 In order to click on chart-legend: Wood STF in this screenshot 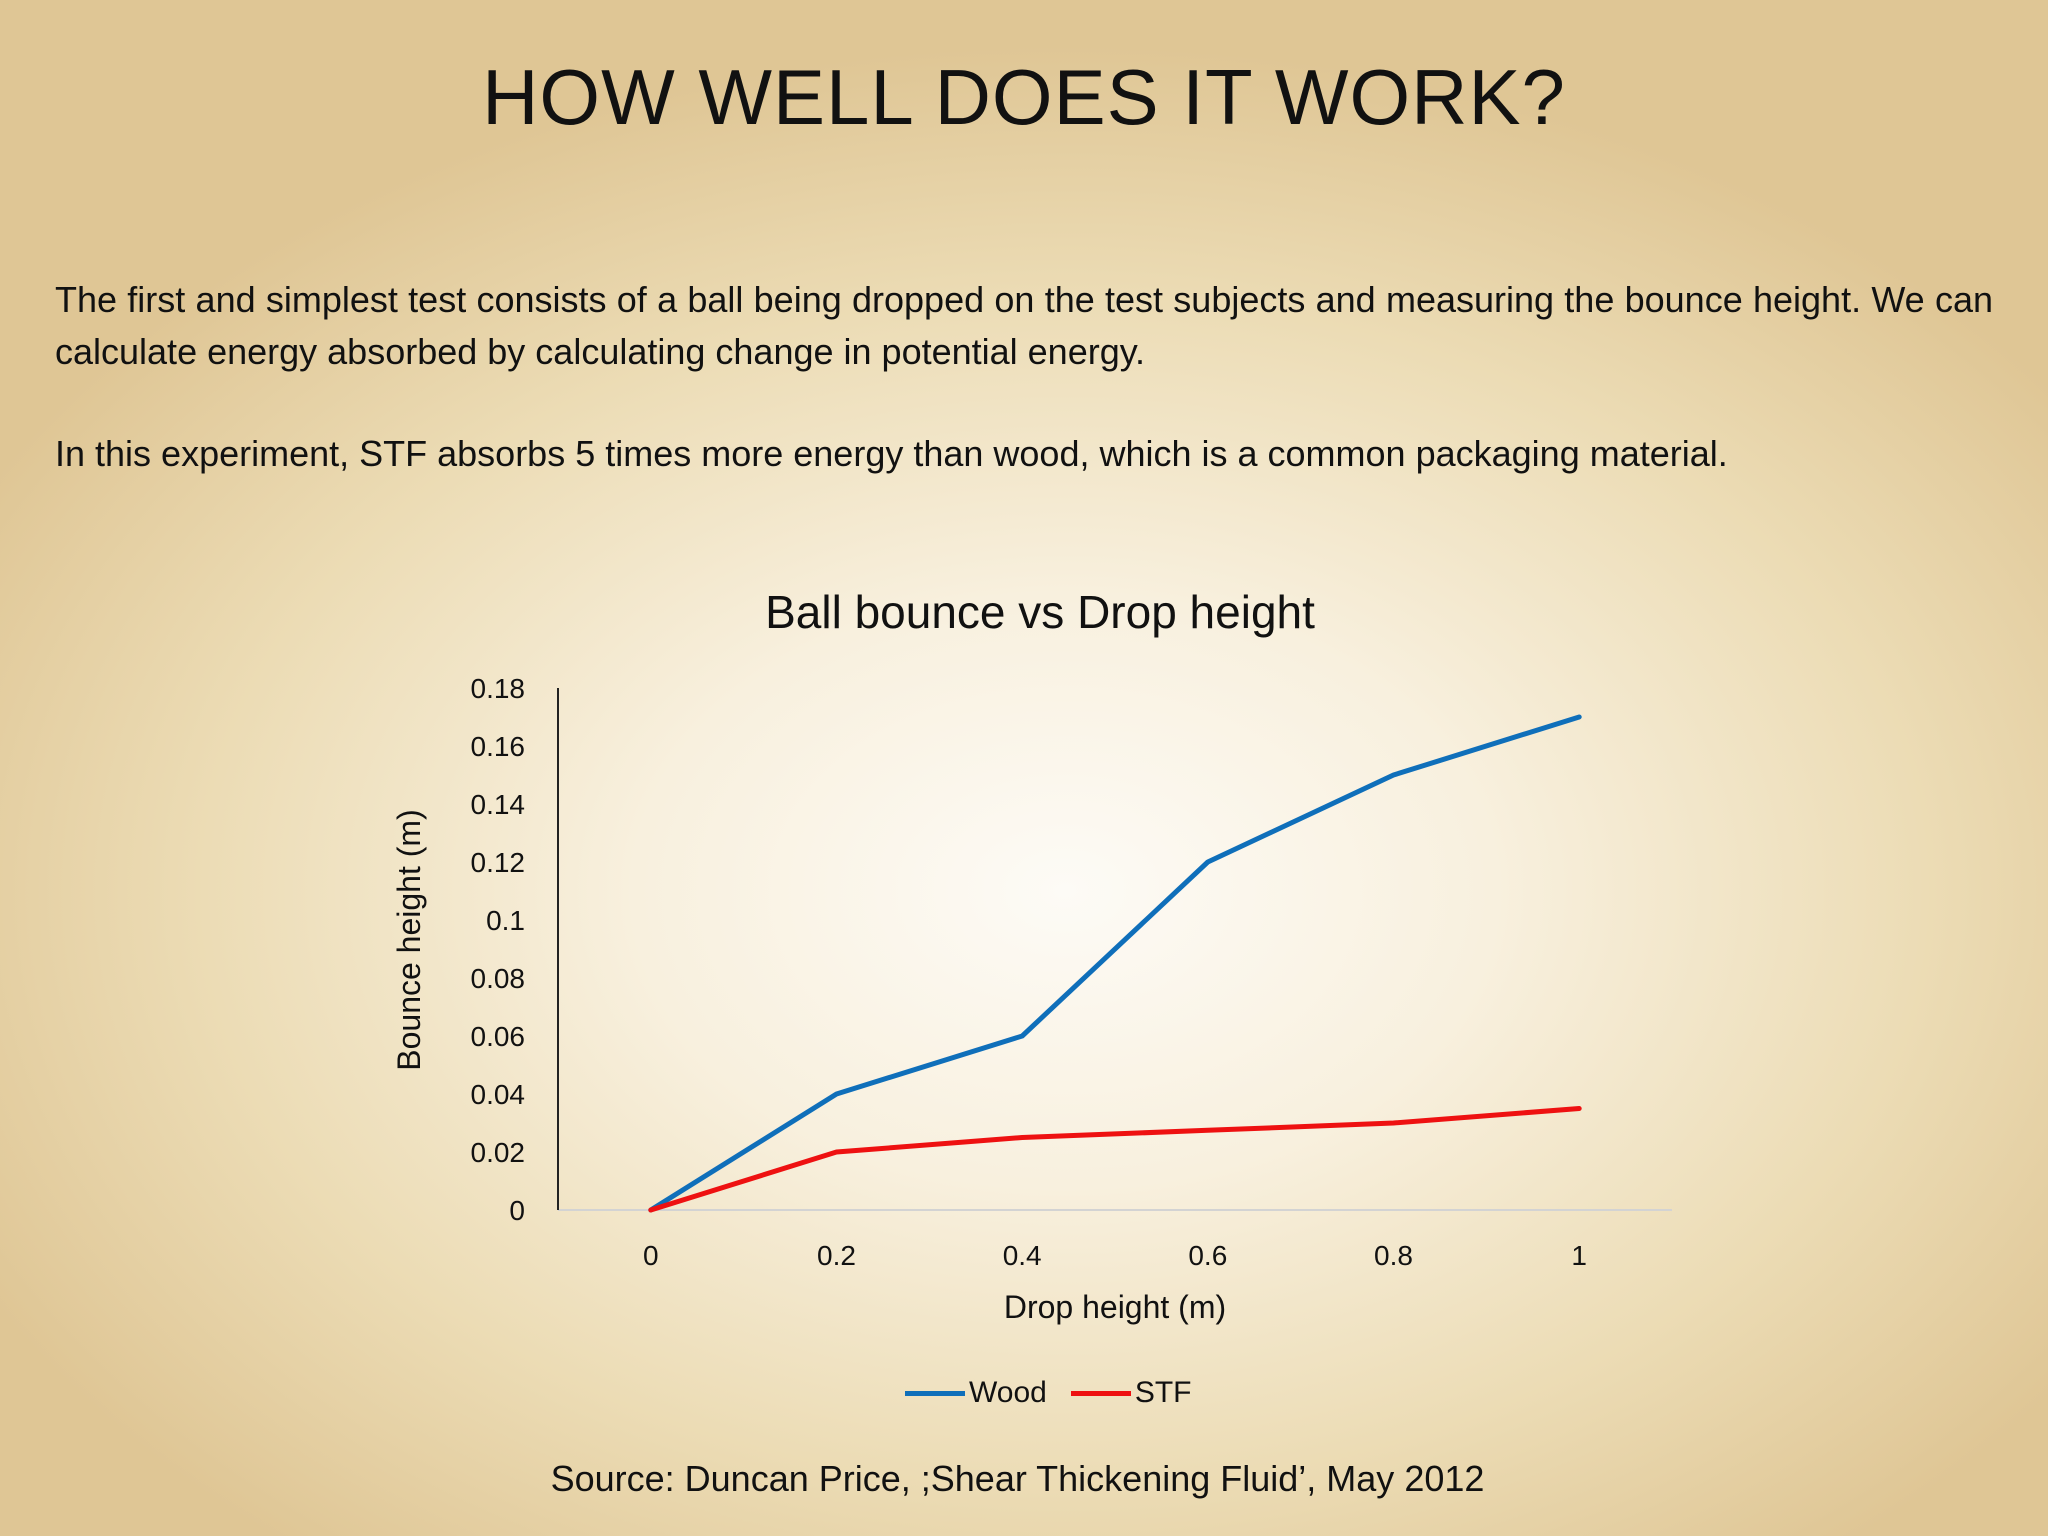, I will do `click(1060, 1393)`.